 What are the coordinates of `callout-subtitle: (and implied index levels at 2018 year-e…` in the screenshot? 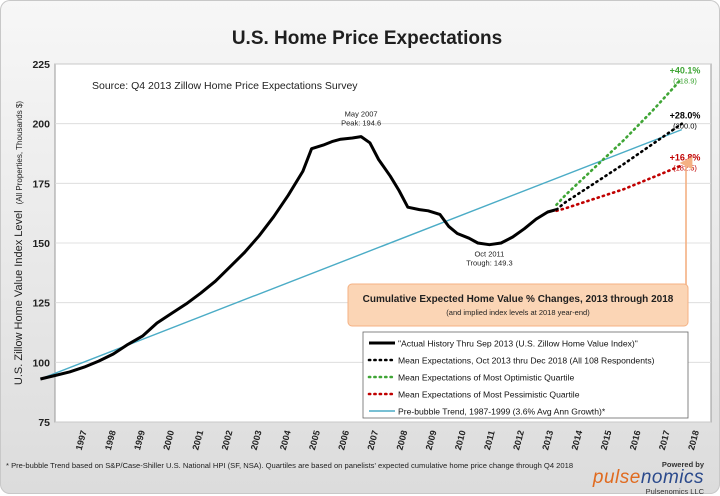 It's located at (518, 312).